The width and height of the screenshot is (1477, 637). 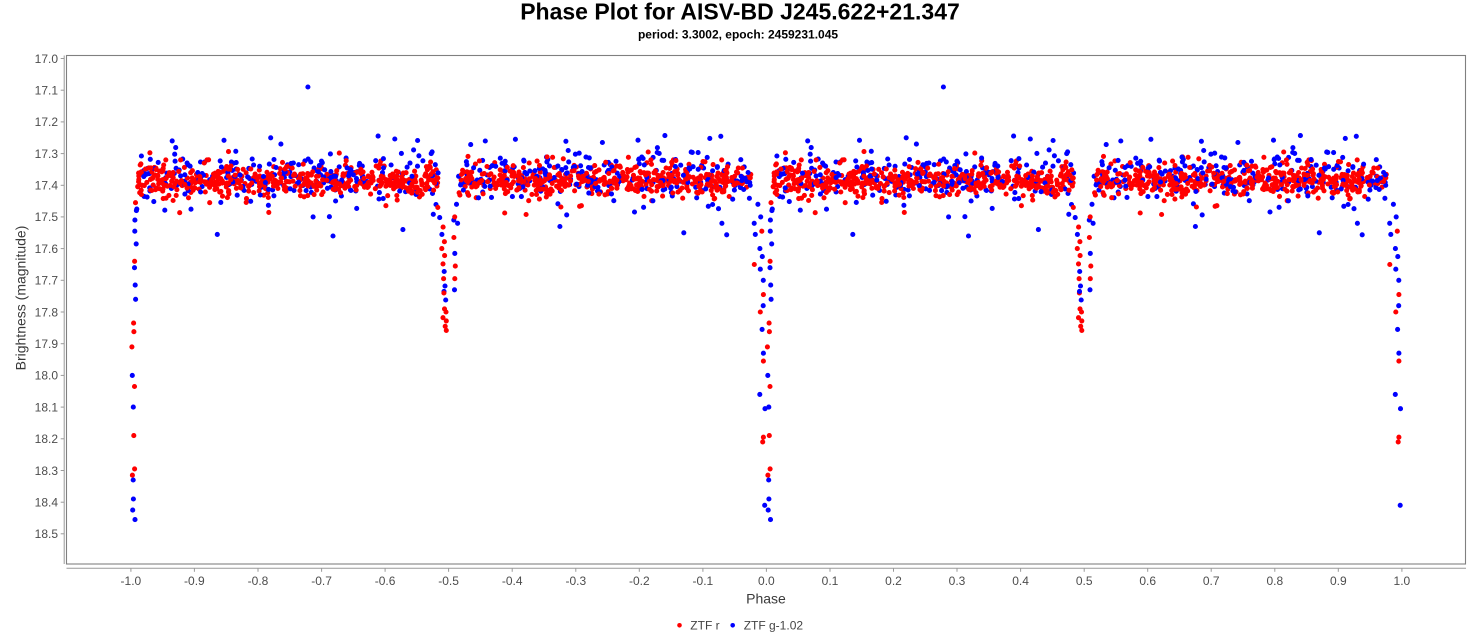 What do you see at coordinates (47, 376) in the screenshot?
I see `svg-text: 18.0` at bounding box center [47, 376].